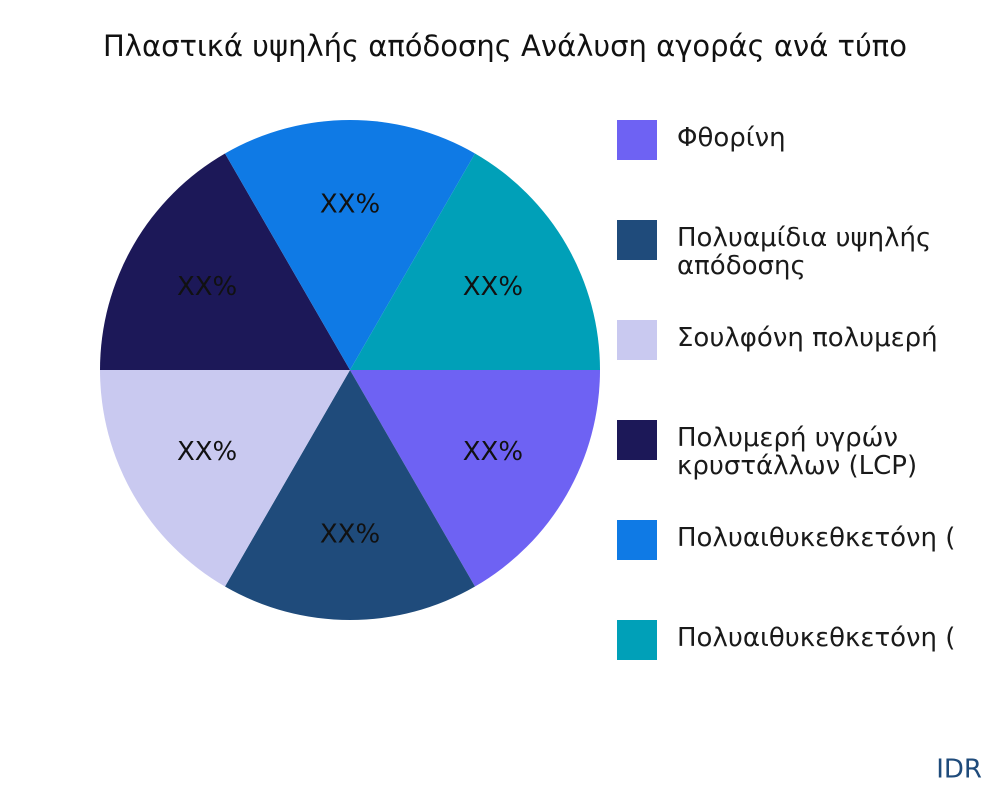  I want to click on source: IDR, so click(959, 770).